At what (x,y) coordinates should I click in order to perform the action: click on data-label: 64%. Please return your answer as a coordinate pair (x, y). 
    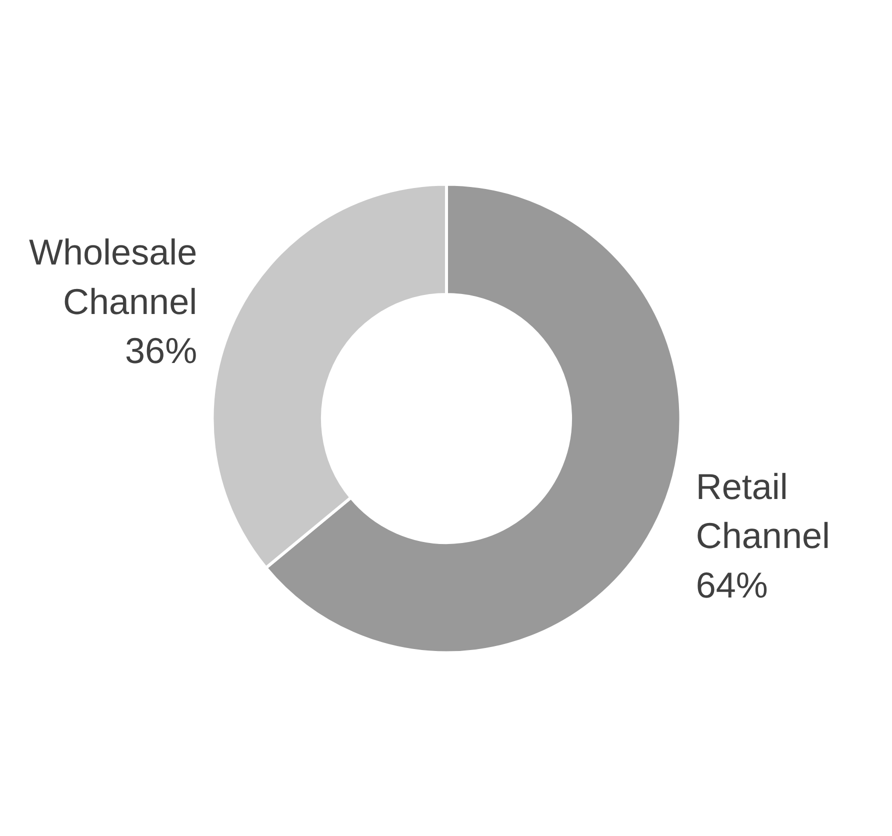
    Looking at the image, I should click on (732, 585).